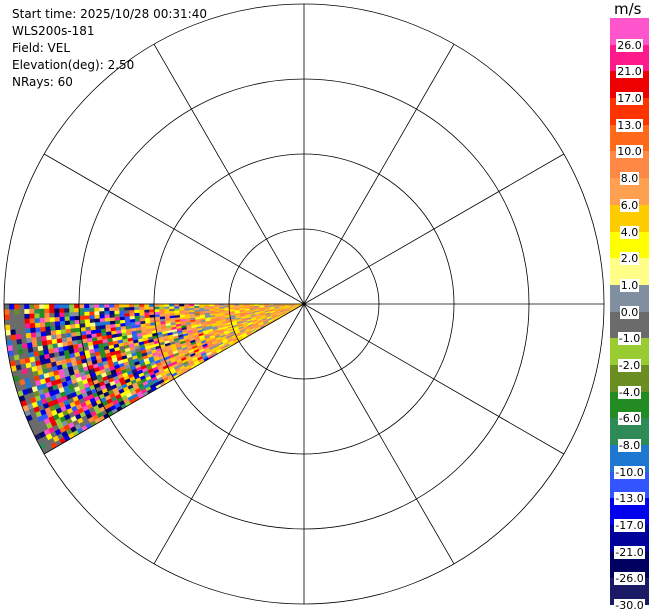 Image resolution: width=650 pixels, height=612 pixels. I want to click on colorbar-tick-text: 21.0, so click(629, 71).